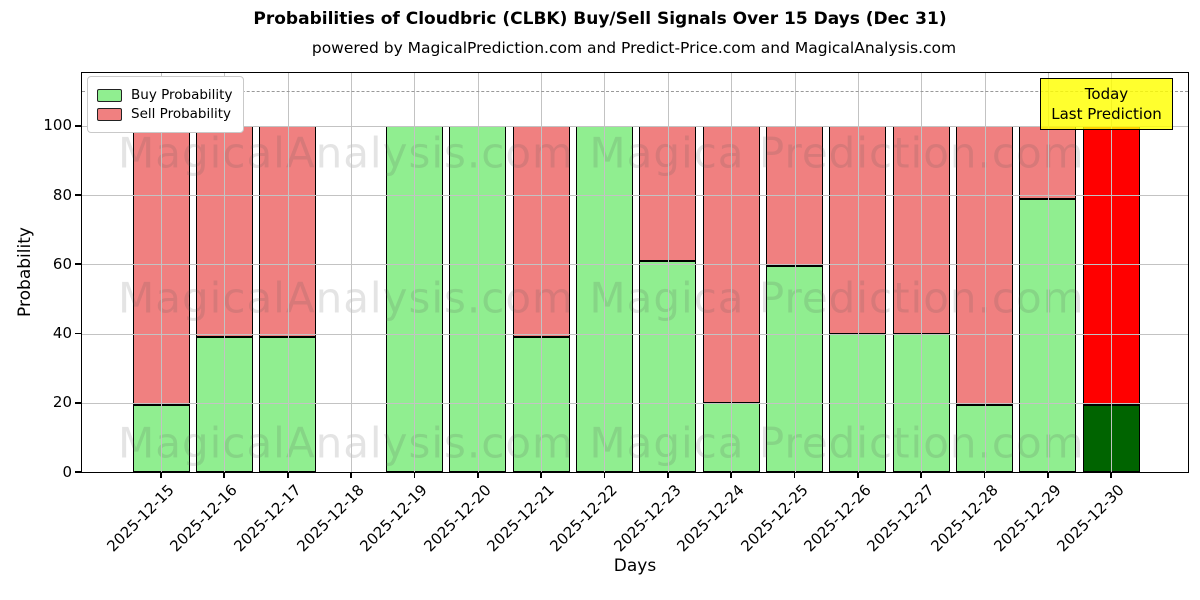  I want to click on x-tick-label: 2025-12-15, so click(140, 518).